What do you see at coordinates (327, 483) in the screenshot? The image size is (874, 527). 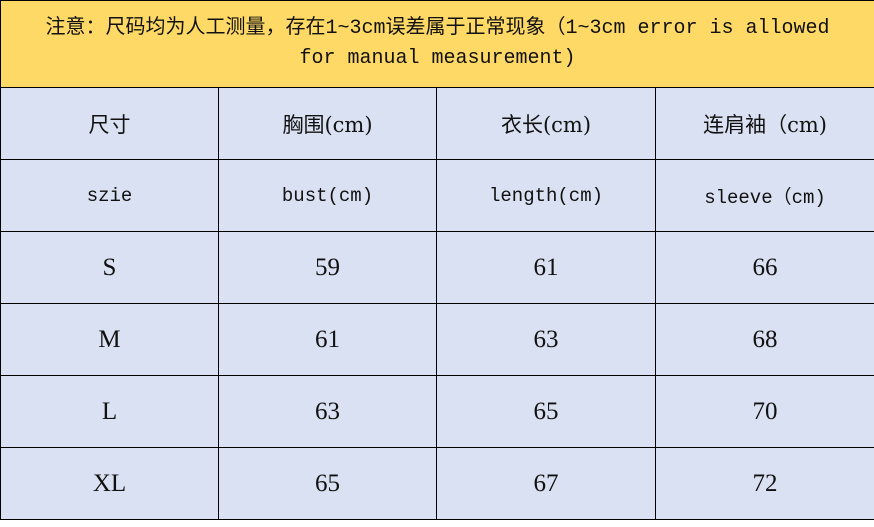 I see `bust-cell: 65` at bounding box center [327, 483].